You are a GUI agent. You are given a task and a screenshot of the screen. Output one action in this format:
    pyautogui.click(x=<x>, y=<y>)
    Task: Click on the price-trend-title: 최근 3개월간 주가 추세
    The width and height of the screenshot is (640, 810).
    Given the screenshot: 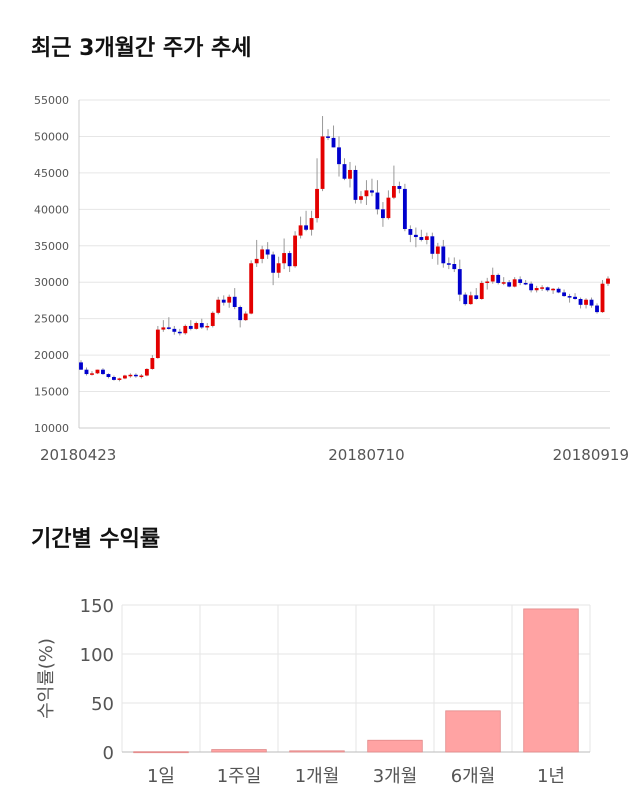 What is the action you would take?
    pyautogui.click(x=141, y=48)
    